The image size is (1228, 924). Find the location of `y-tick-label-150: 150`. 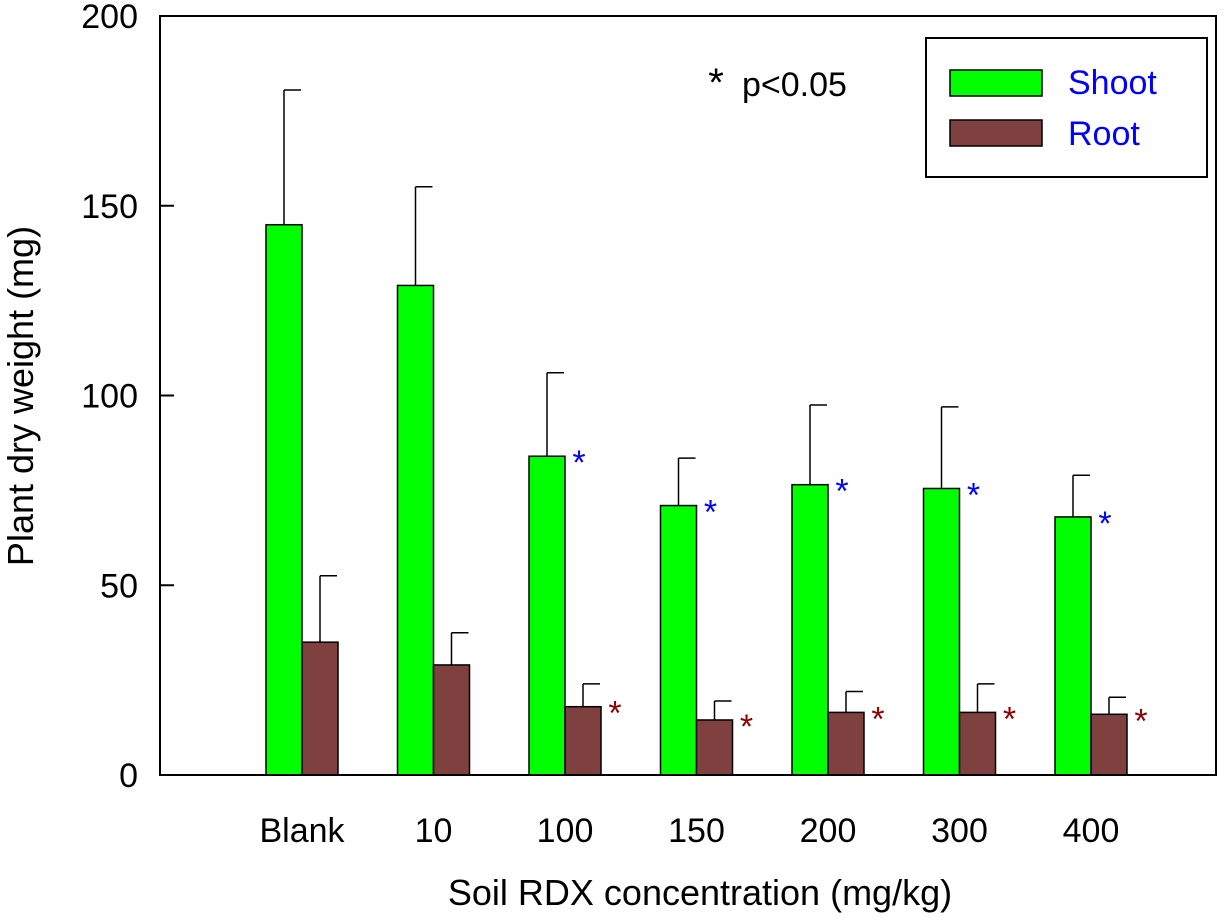

y-tick-label-150: 150 is located at coordinates (109, 207).